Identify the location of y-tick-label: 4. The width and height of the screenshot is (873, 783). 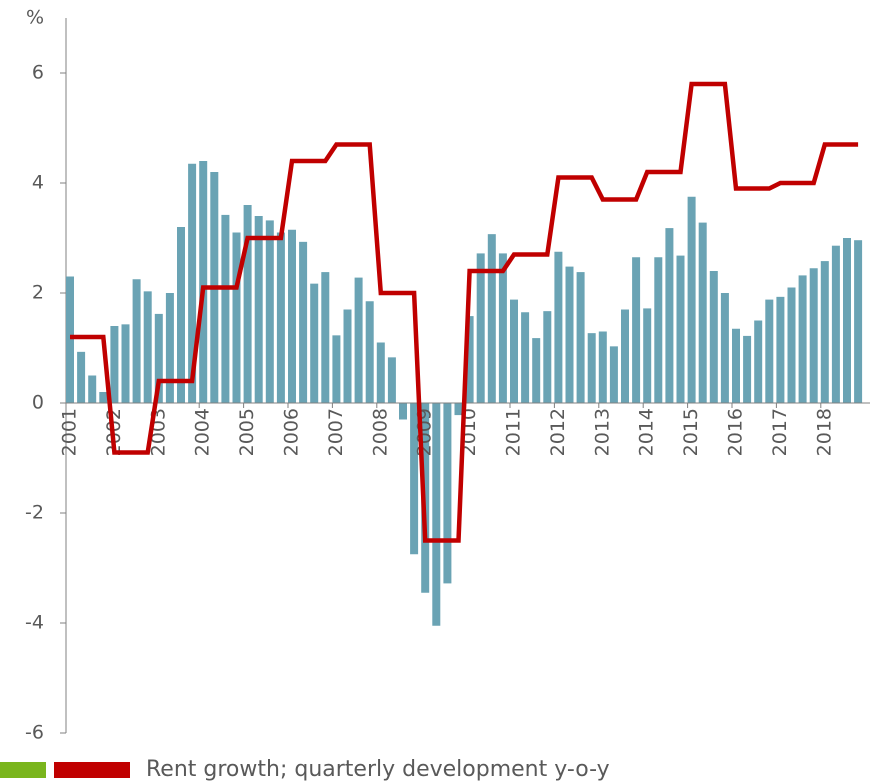
(38, 183).